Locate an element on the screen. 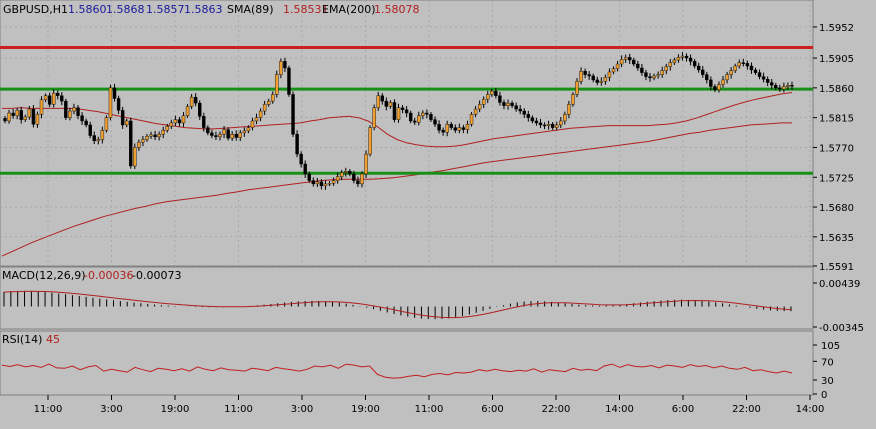 The image size is (876, 429). macd-value-1: -0.00036 is located at coordinates (108, 275).